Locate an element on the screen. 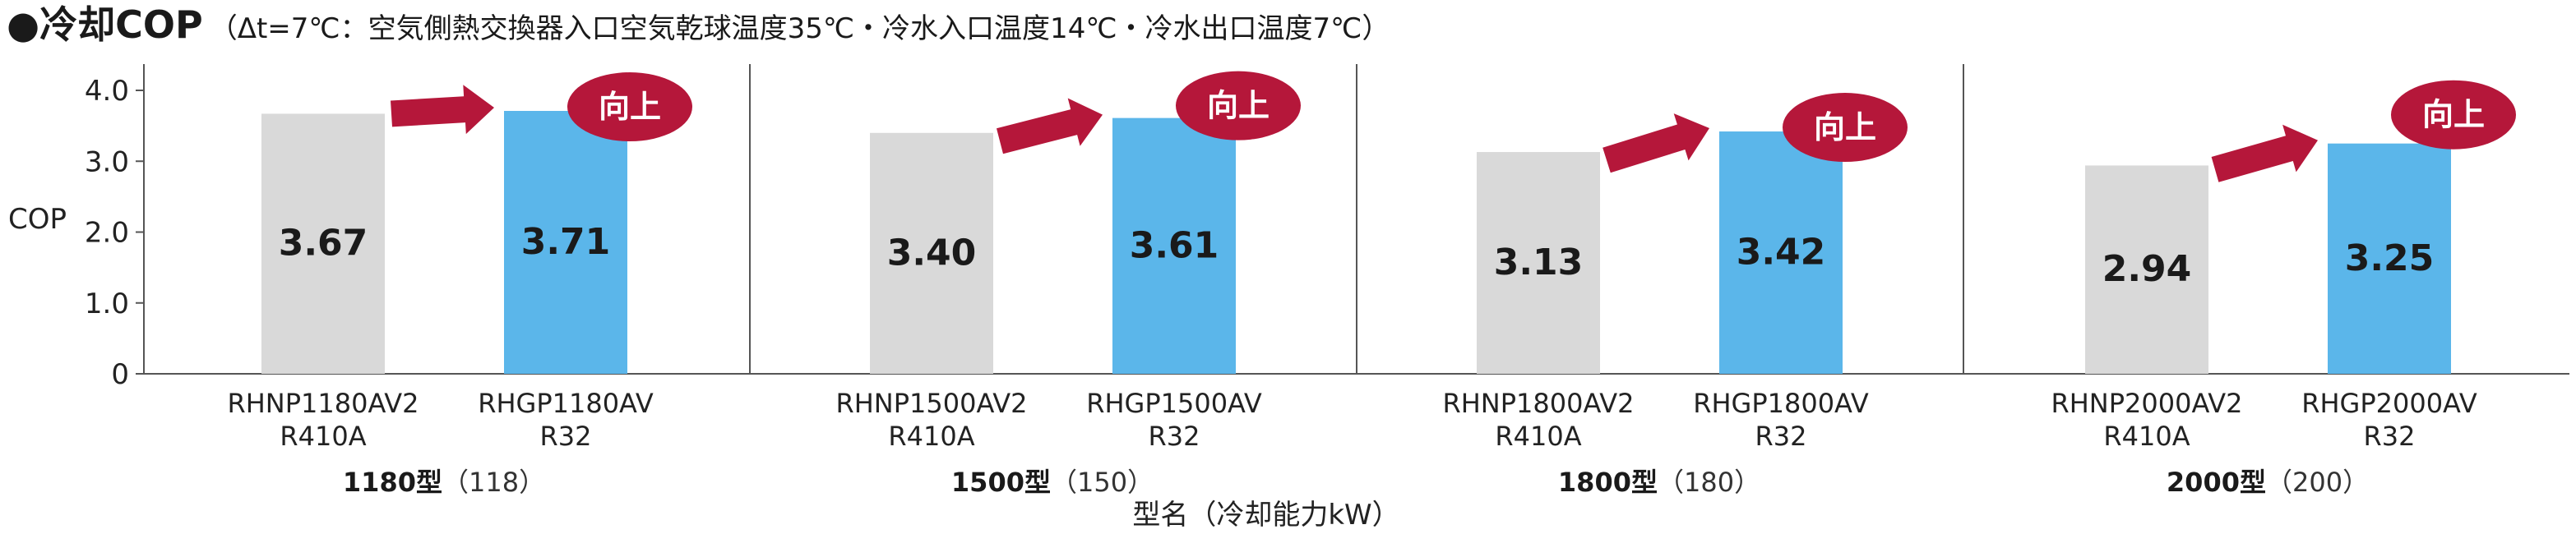 This screenshot has width=2576, height=534. bar-value-label: 3.67 is located at coordinates (323, 244).